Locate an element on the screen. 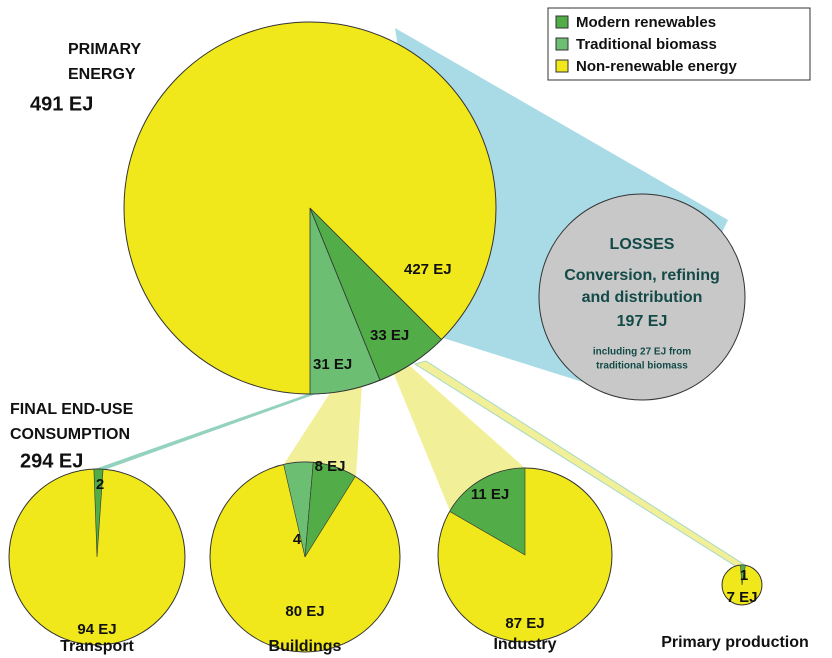 The width and height of the screenshot is (832, 658). final-title: FINAL END-USE is located at coordinates (72, 409).